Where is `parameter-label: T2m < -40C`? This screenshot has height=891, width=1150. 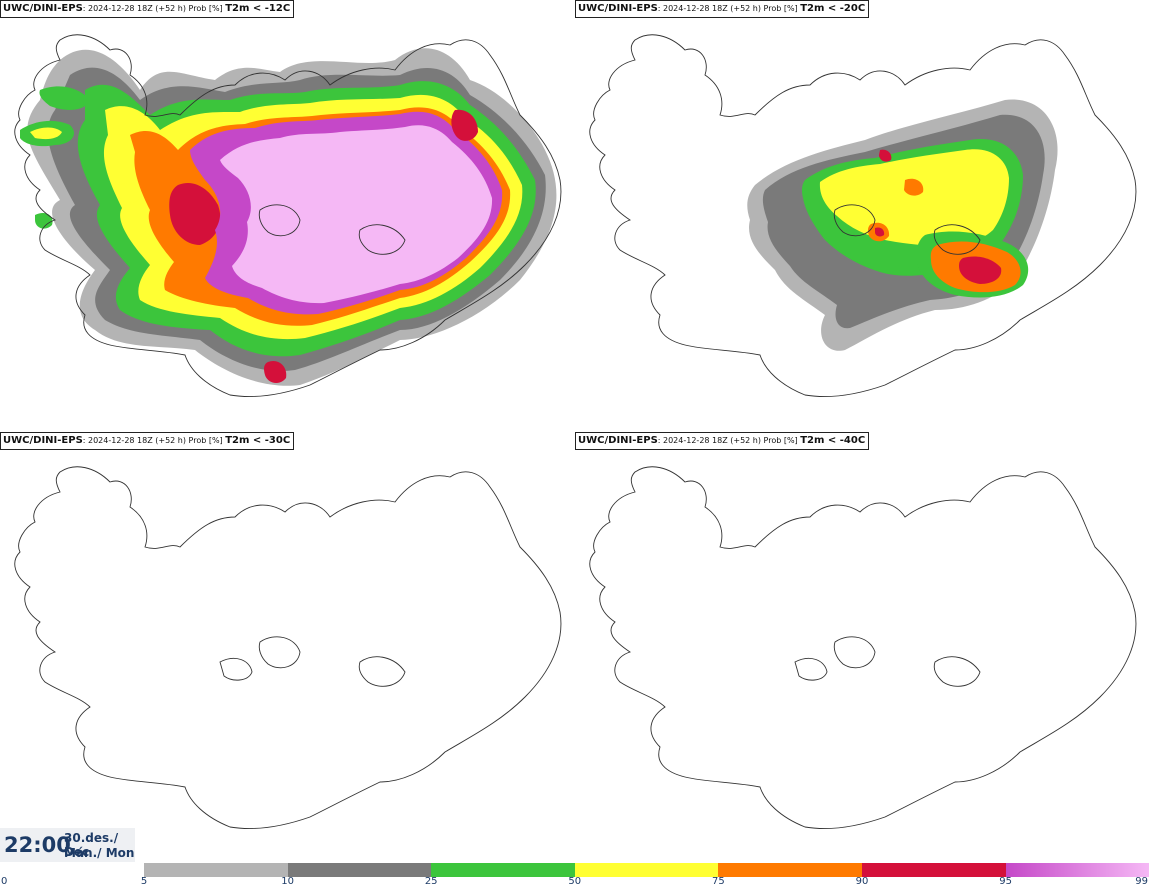
parameter-label: T2m < -40C is located at coordinates (833, 440).